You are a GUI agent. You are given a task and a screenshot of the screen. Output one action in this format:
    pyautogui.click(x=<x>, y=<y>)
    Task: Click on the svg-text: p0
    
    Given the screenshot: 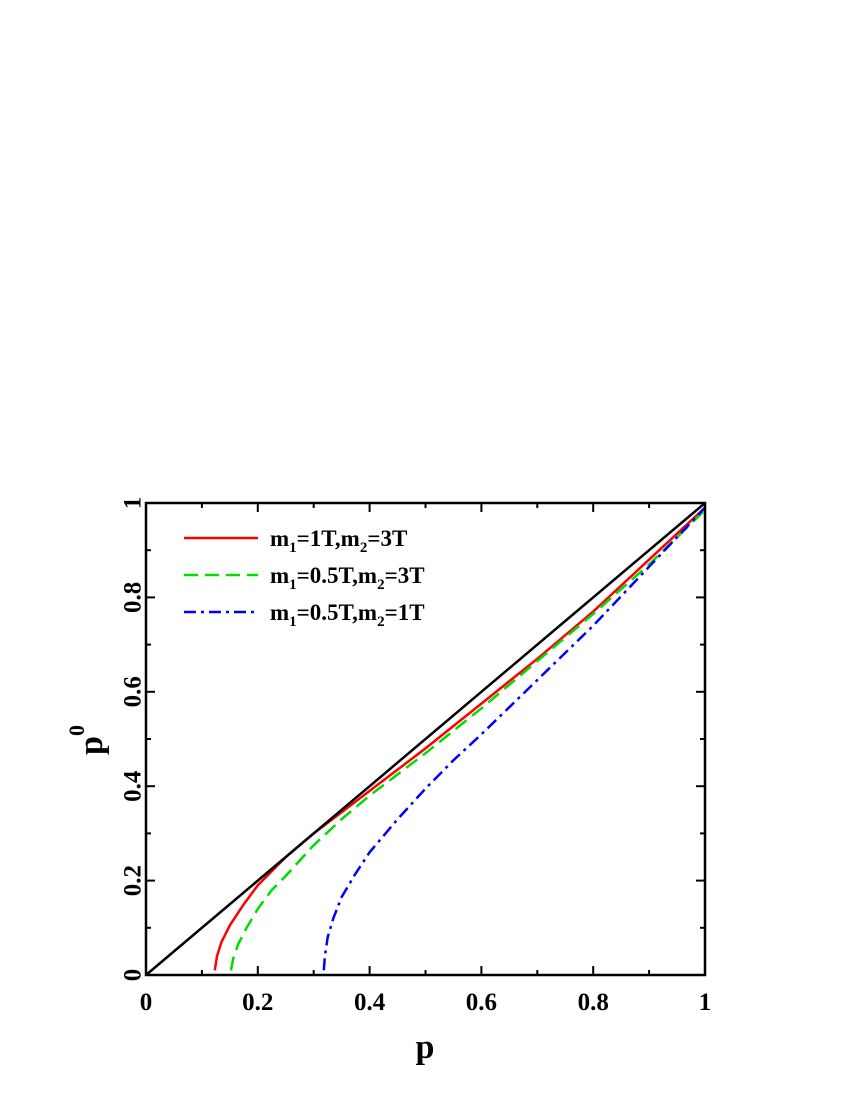 What is the action you would take?
    pyautogui.click(x=87, y=740)
    